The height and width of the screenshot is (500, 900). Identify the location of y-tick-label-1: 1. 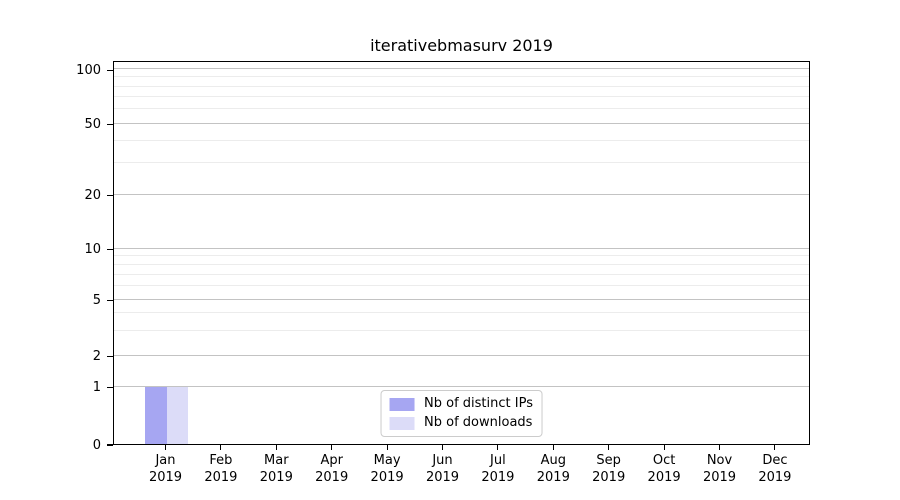
(96, 387).